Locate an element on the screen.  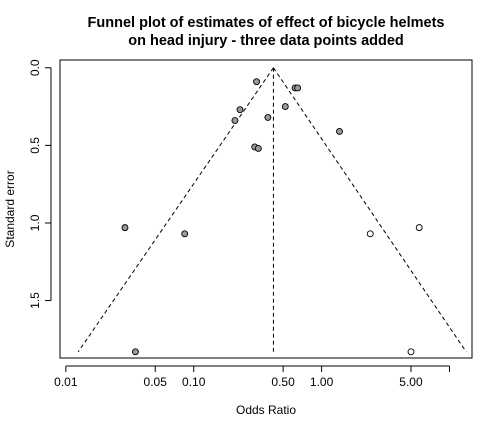
x-tick-label: 0.10 is located at coordinates (194, 382).